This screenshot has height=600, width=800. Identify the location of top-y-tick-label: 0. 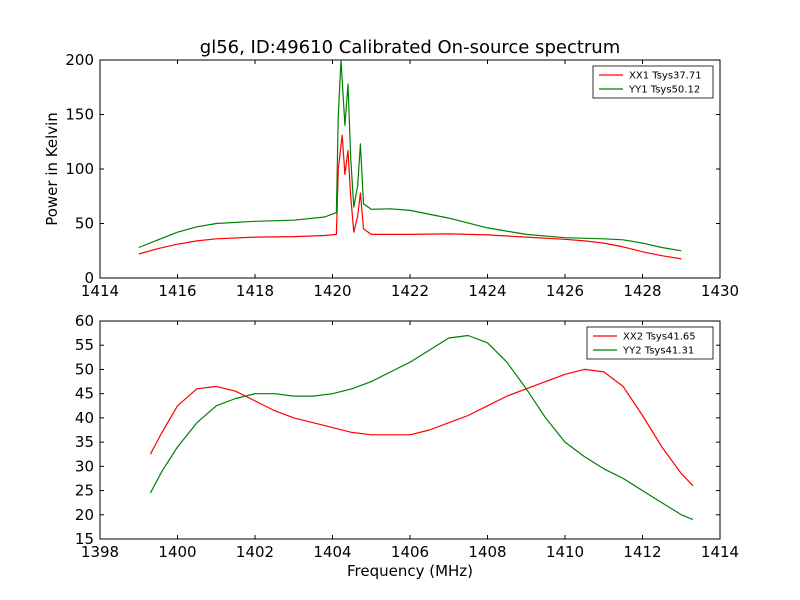
(89, 278).